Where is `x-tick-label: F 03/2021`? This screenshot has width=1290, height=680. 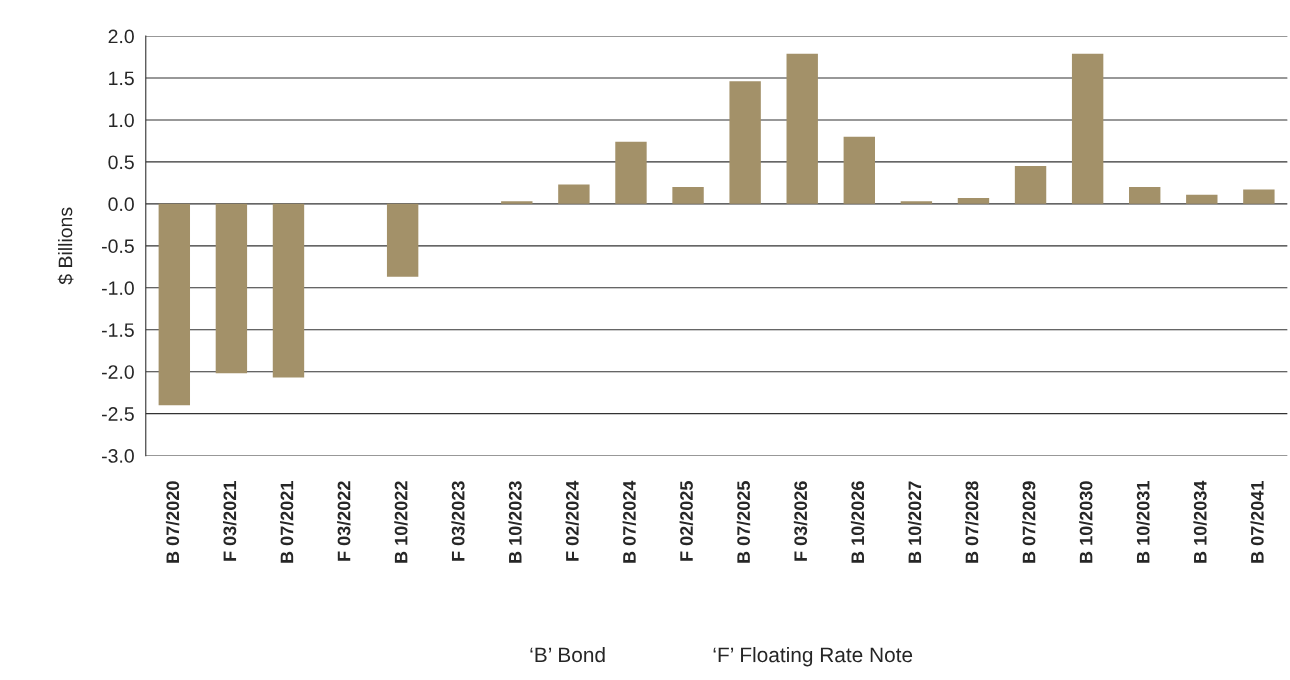 x-tick-label: F 03/2021 is located at coordinates (229, 521).